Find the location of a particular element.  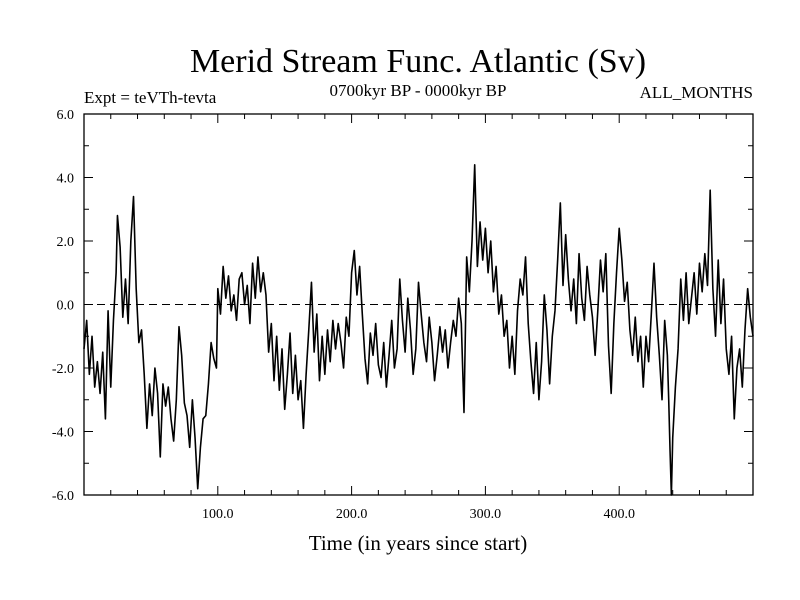

y-tick-label: 2.0 is located at coordinates (66, 242).